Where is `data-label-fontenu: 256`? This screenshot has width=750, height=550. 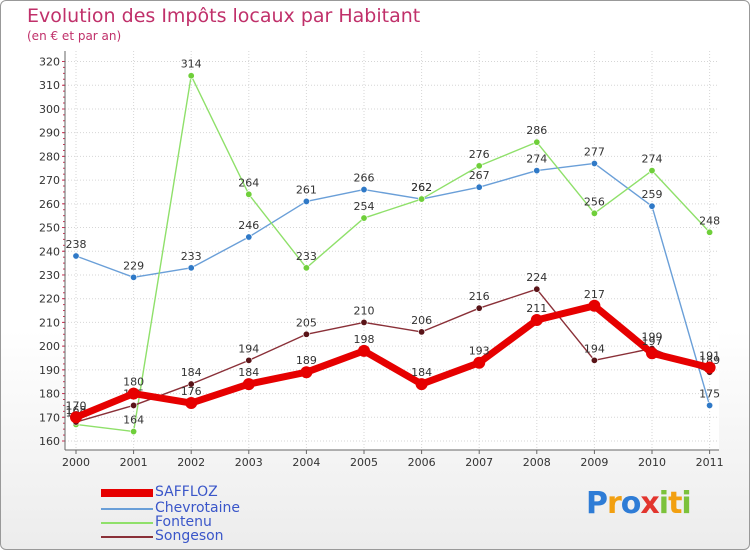
data-label-fontenu: 256 is located at coordinates (594, 201).